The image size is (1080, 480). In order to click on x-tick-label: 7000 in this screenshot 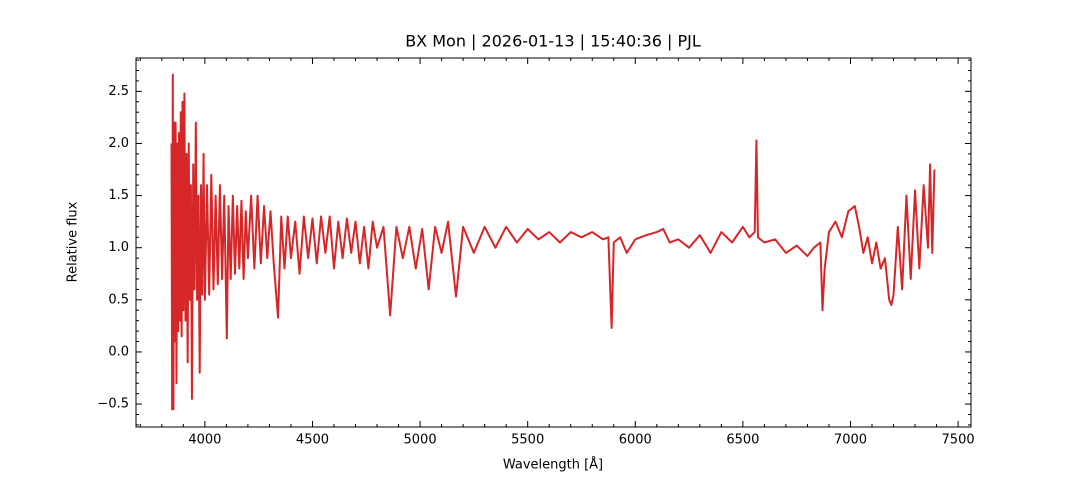, I will do `click(850, 440)`.